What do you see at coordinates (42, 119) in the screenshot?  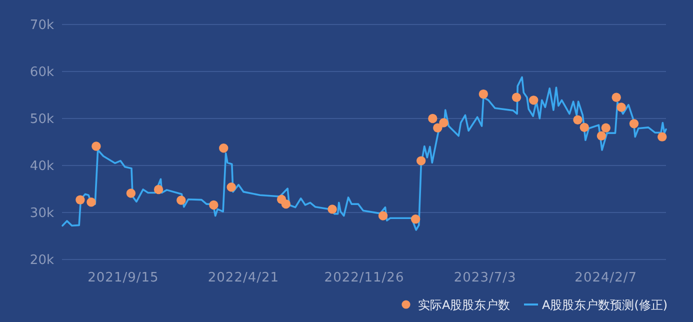 I see `y-tick-label: 50k` at bounding box center [42, 119].